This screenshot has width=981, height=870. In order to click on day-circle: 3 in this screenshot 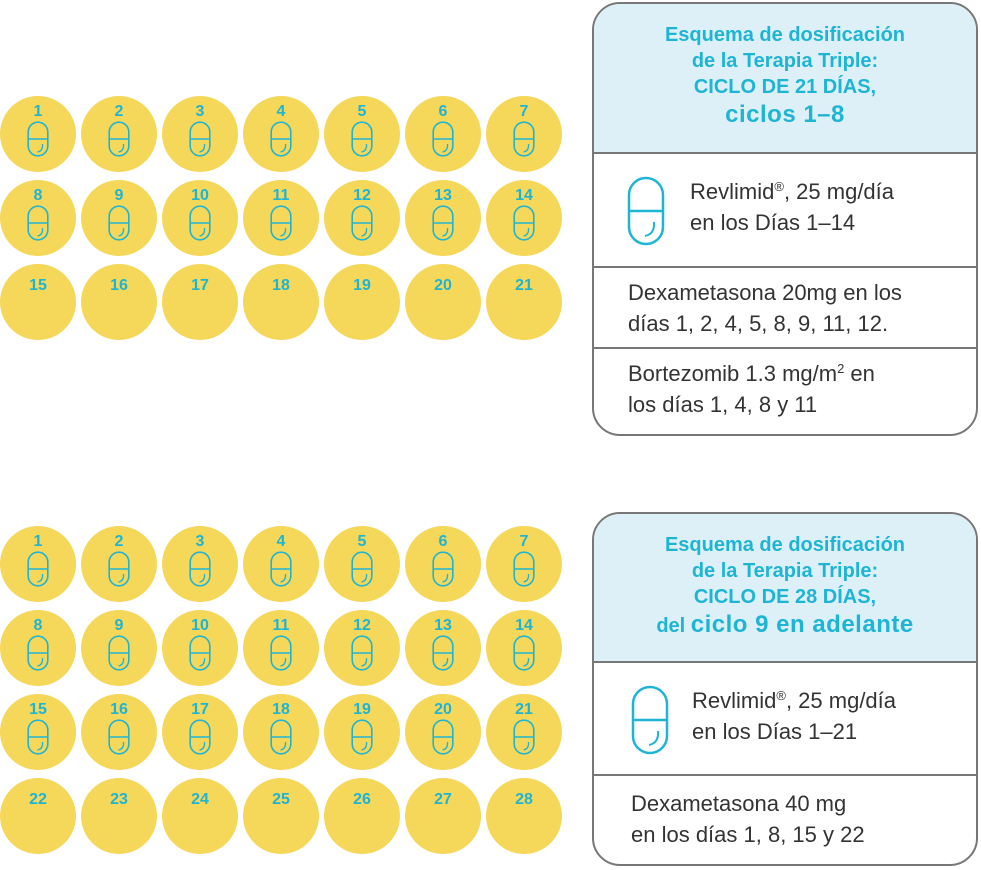, I will do `click(200, 134)`.